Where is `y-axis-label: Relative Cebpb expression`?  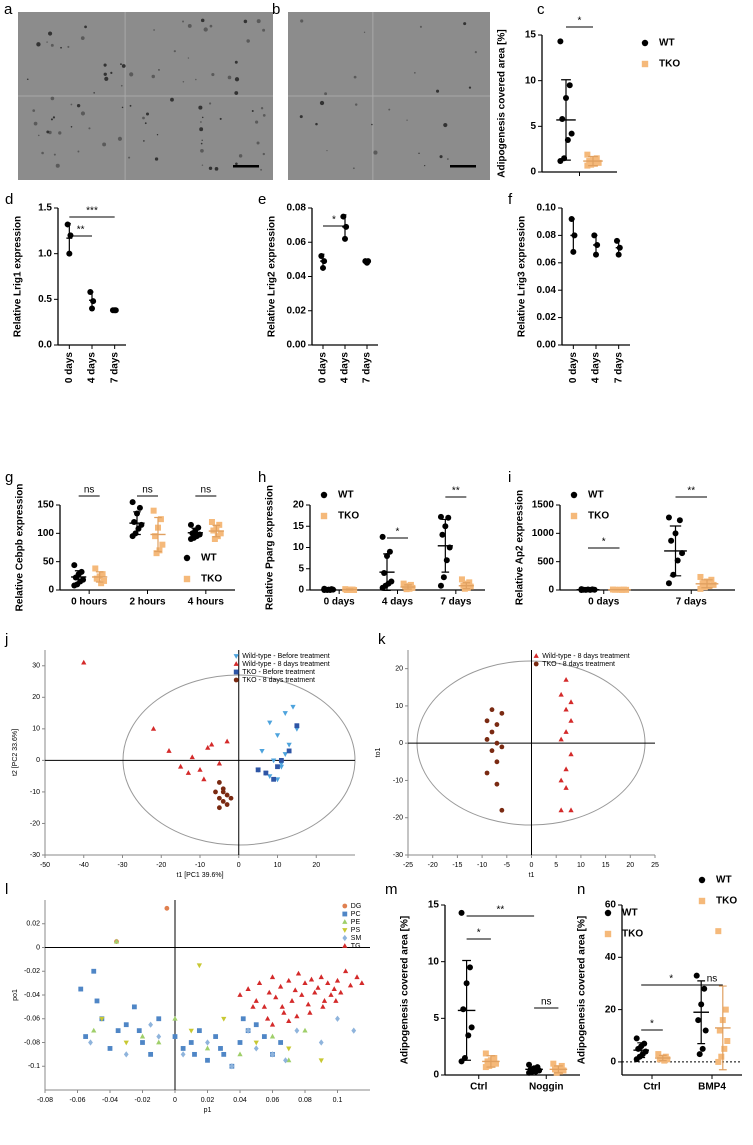 y-axis-label: Relative Cebpb expression is located at coordinates (20, 548).